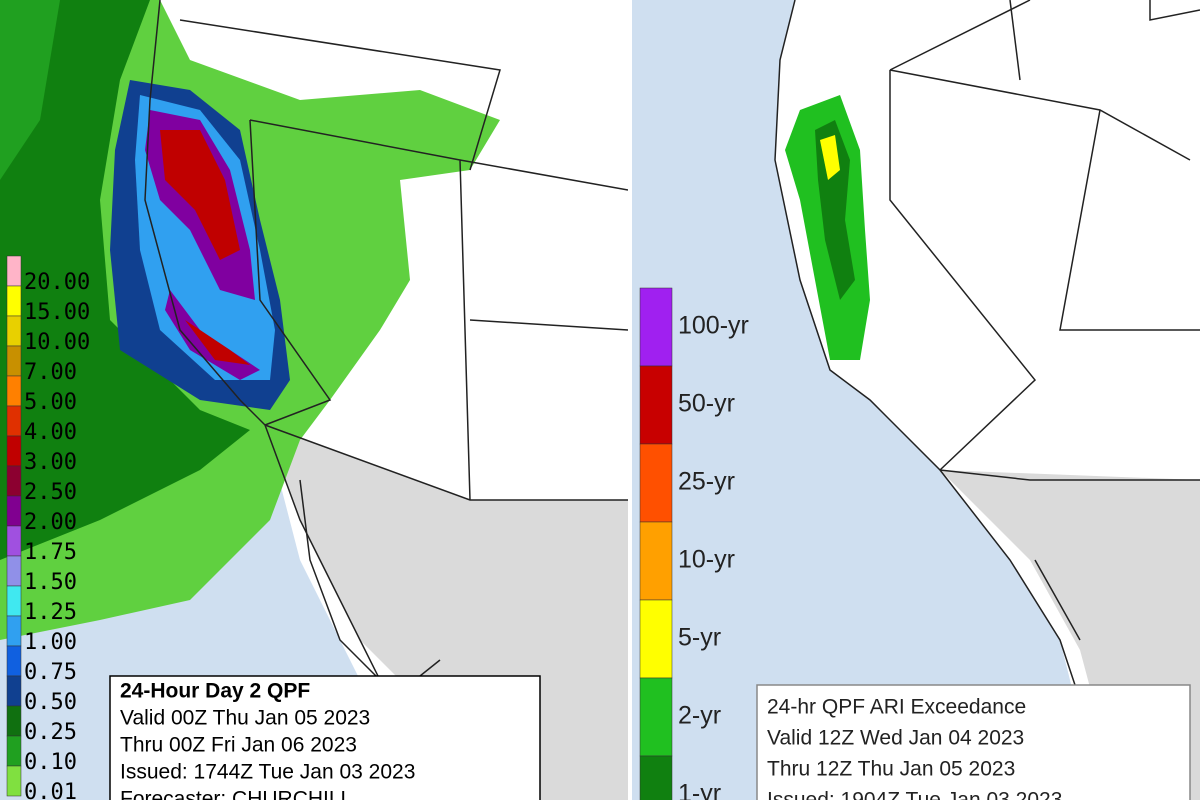 This screenshot has height=800, width=1200. What do you see at coordinates (50, 582) in the screenshot?
I see `legend-label: 1.50` at bounding box center [50, 582].